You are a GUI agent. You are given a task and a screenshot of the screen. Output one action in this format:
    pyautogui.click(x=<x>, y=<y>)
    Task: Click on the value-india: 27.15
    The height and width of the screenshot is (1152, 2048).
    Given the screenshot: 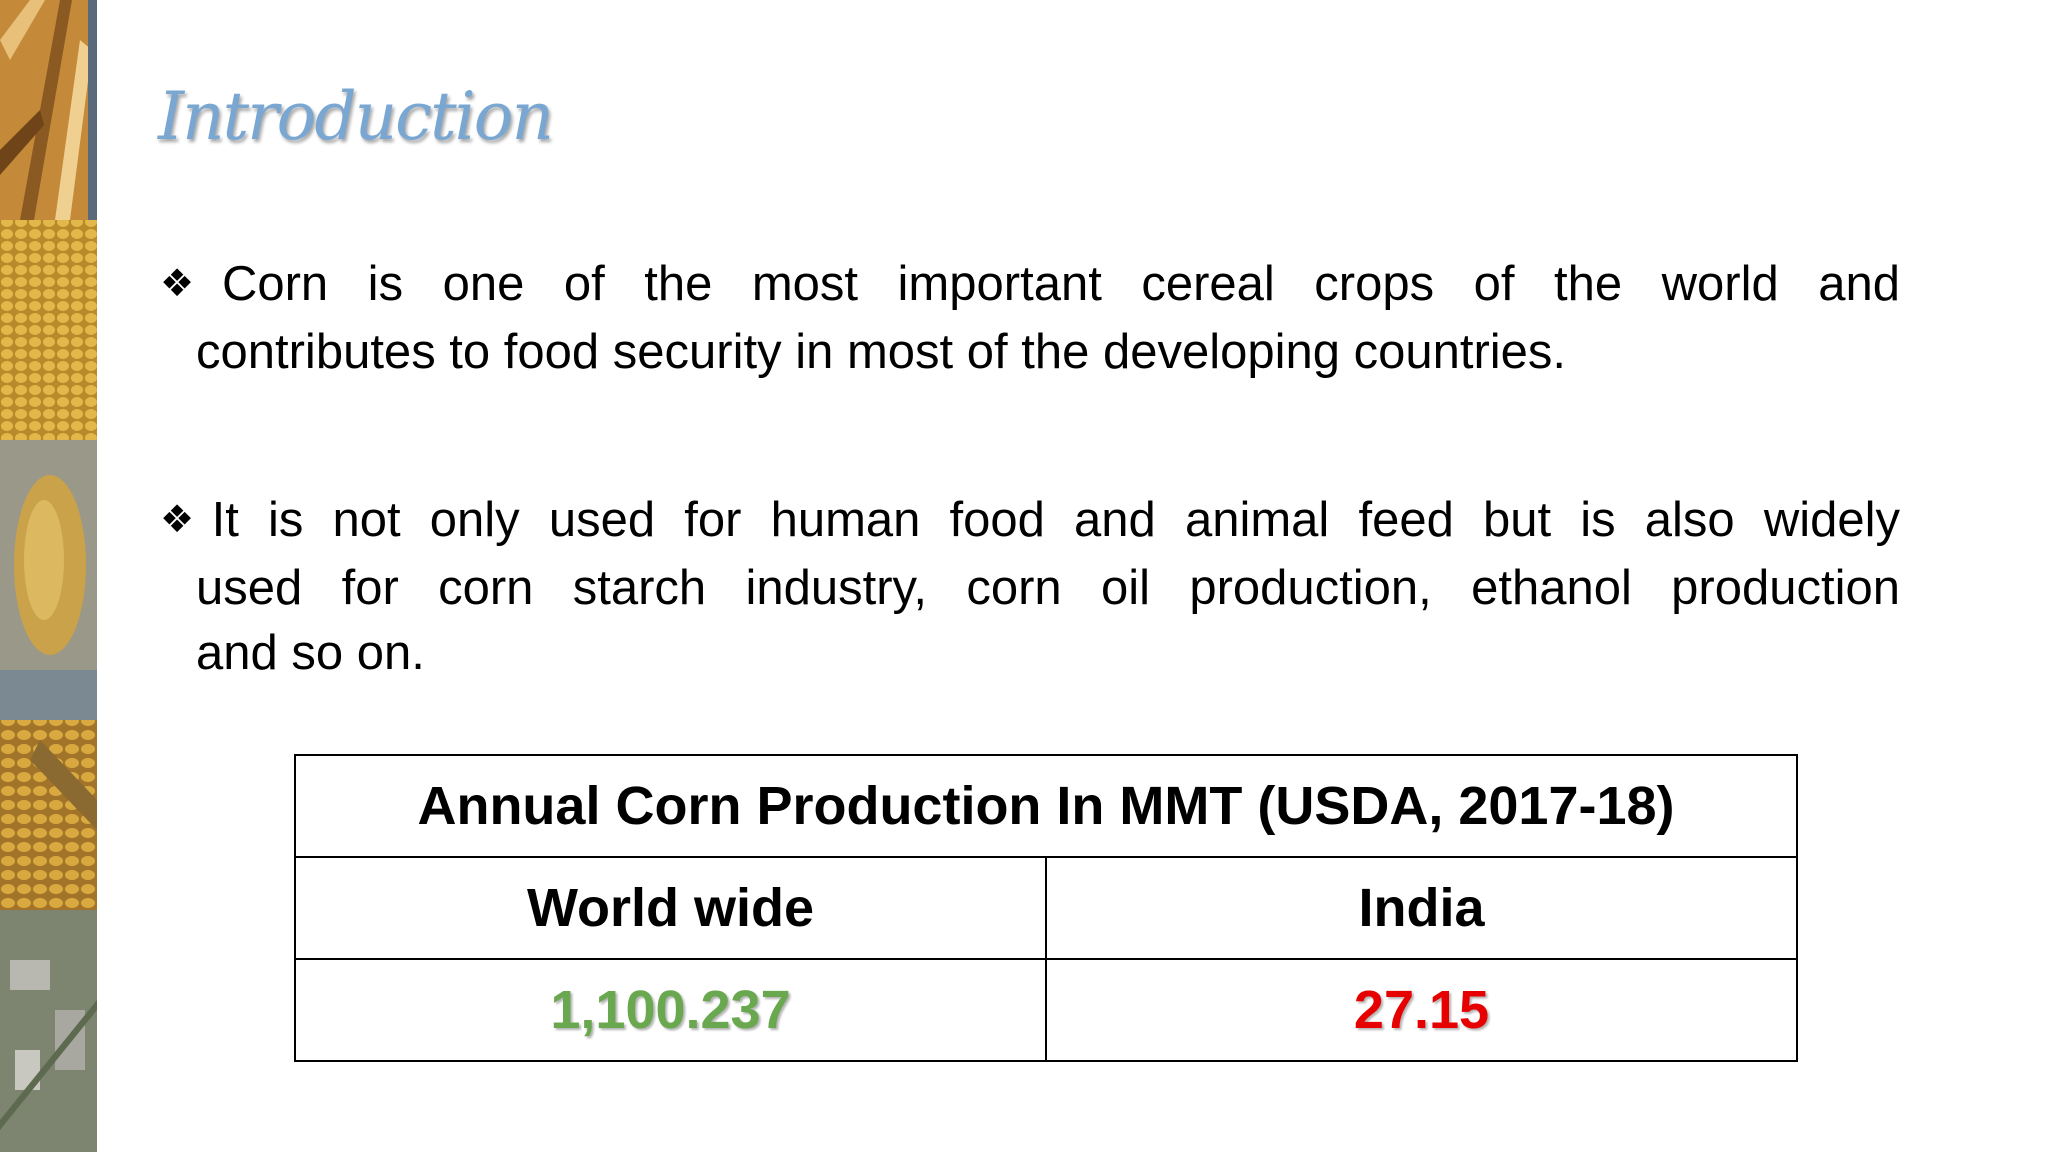 What is the action you would take?
    pyautogui.click(x=1421, y=1010)
    